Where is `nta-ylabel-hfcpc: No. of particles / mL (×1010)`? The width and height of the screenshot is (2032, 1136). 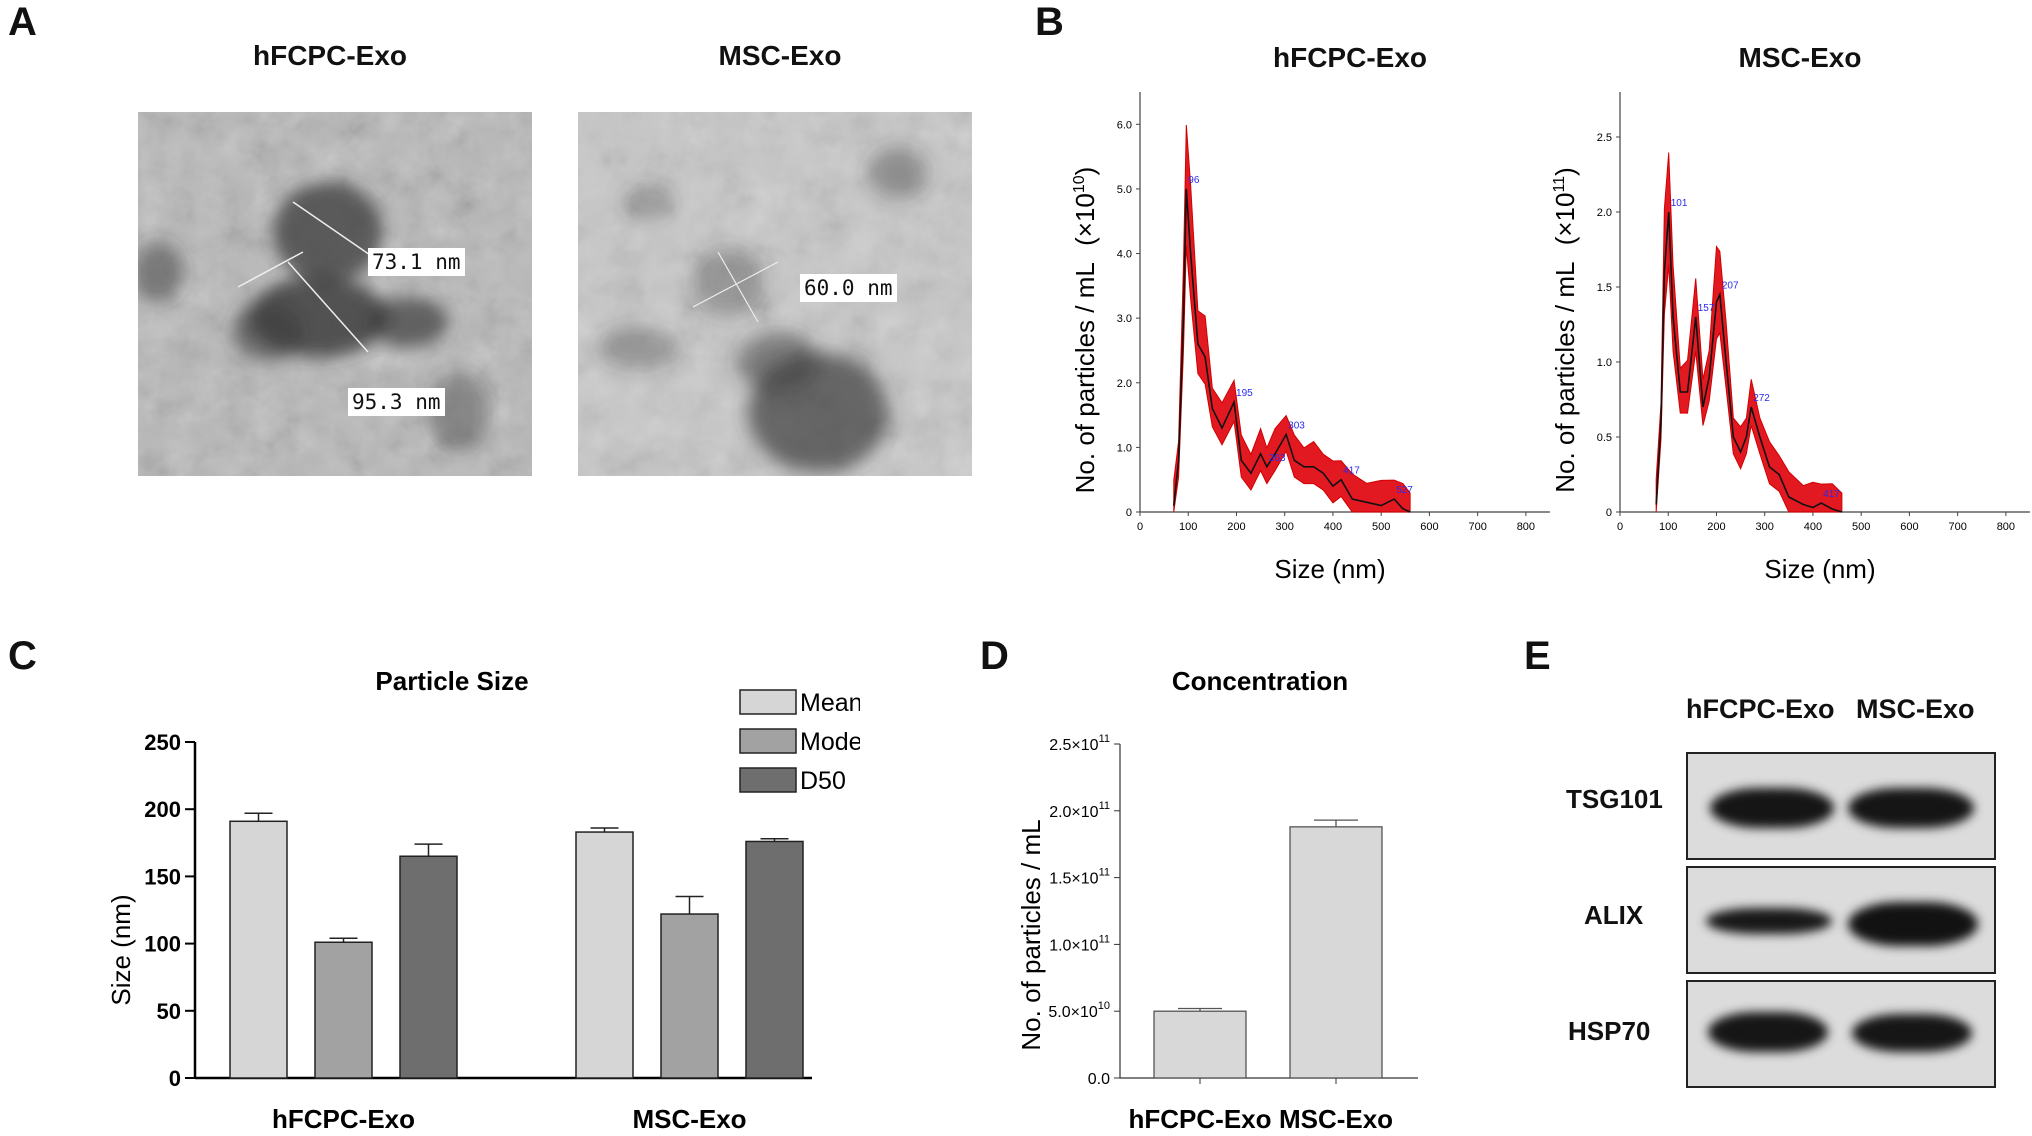 nta-ylabel-hfcpc: No. of particles / mL (×1010) is located at coordinates (1085, 330).